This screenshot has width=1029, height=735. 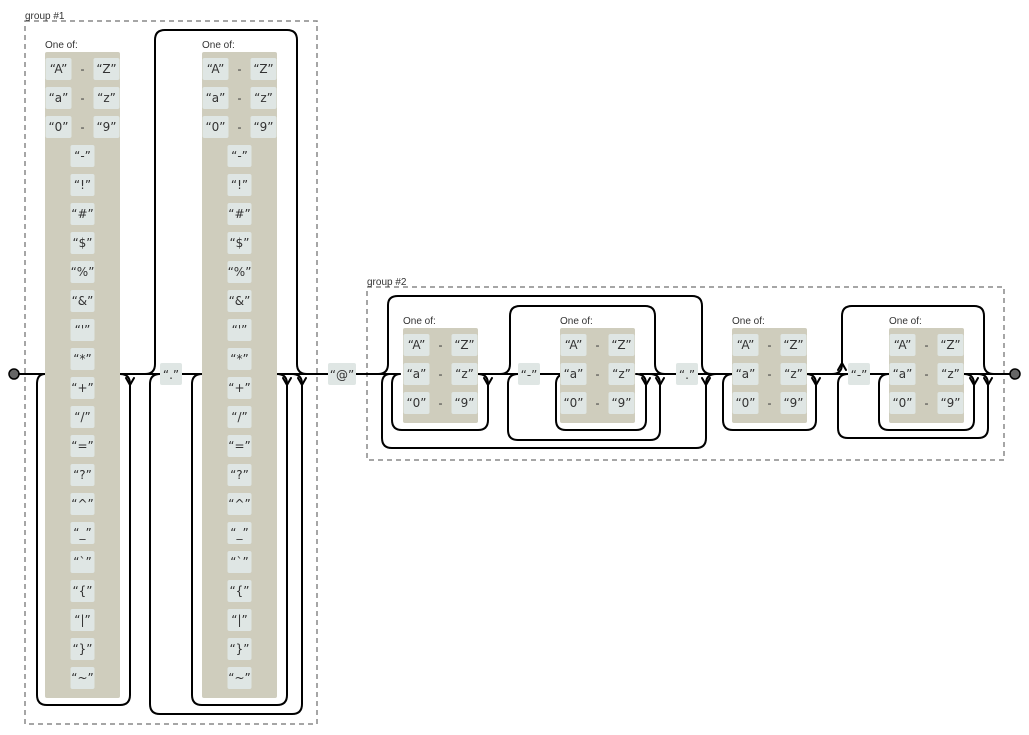 I want to click on g2-one-of-1-upper-dash: -, so click(x=441, y=345).